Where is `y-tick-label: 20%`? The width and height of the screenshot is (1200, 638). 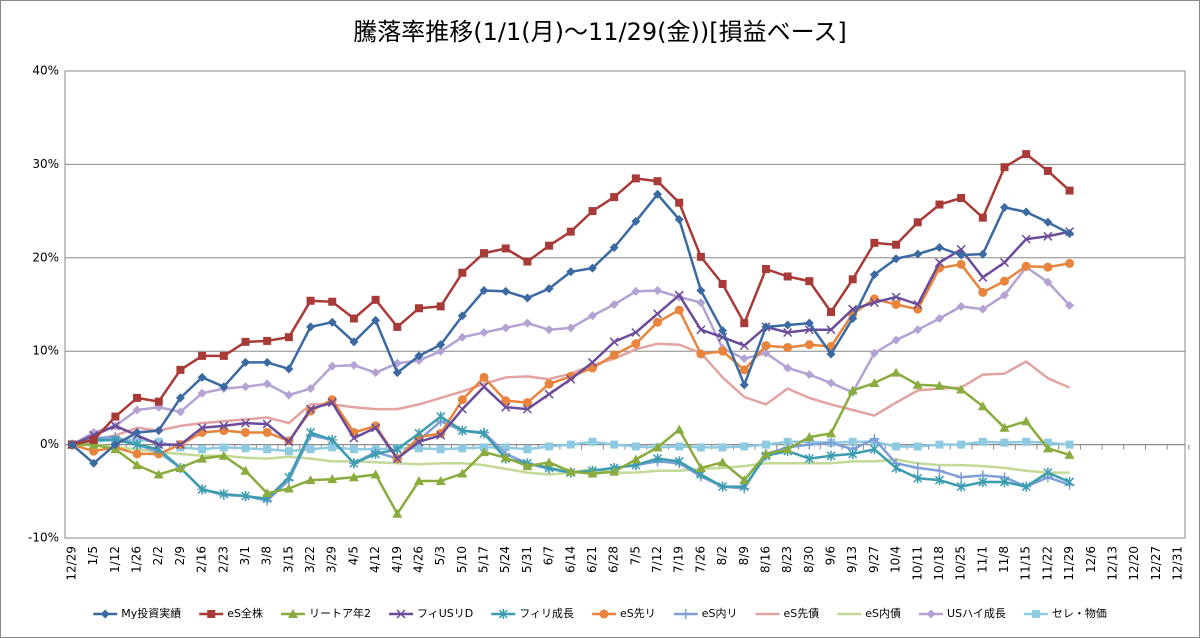
y-tick-label: 20% is located at coordinates (45, 257).